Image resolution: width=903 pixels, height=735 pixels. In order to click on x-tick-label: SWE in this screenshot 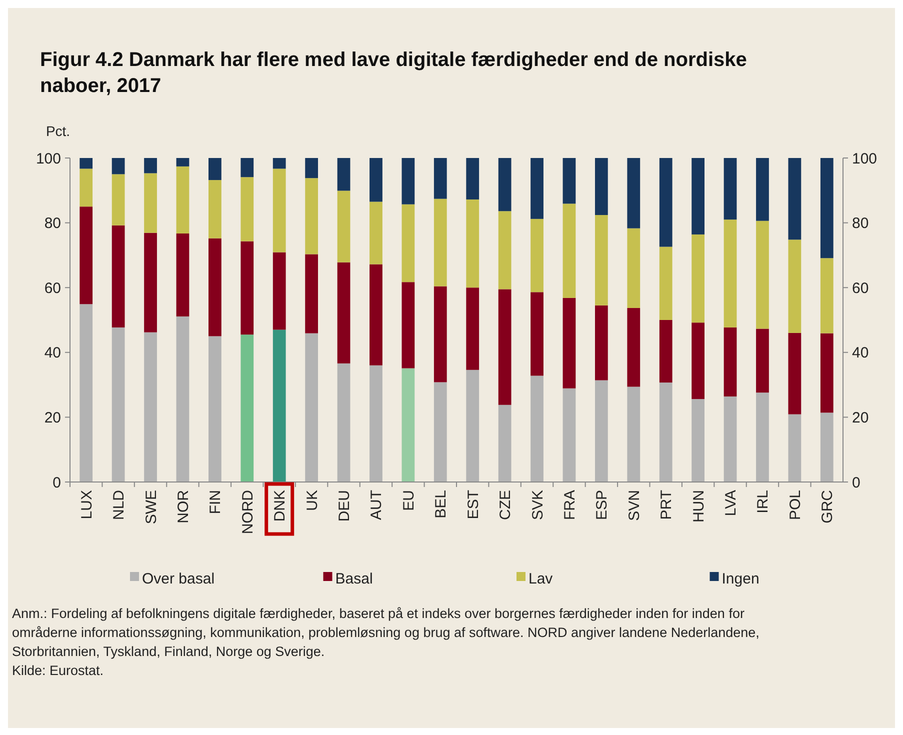, I will do `click(151, 507)`.